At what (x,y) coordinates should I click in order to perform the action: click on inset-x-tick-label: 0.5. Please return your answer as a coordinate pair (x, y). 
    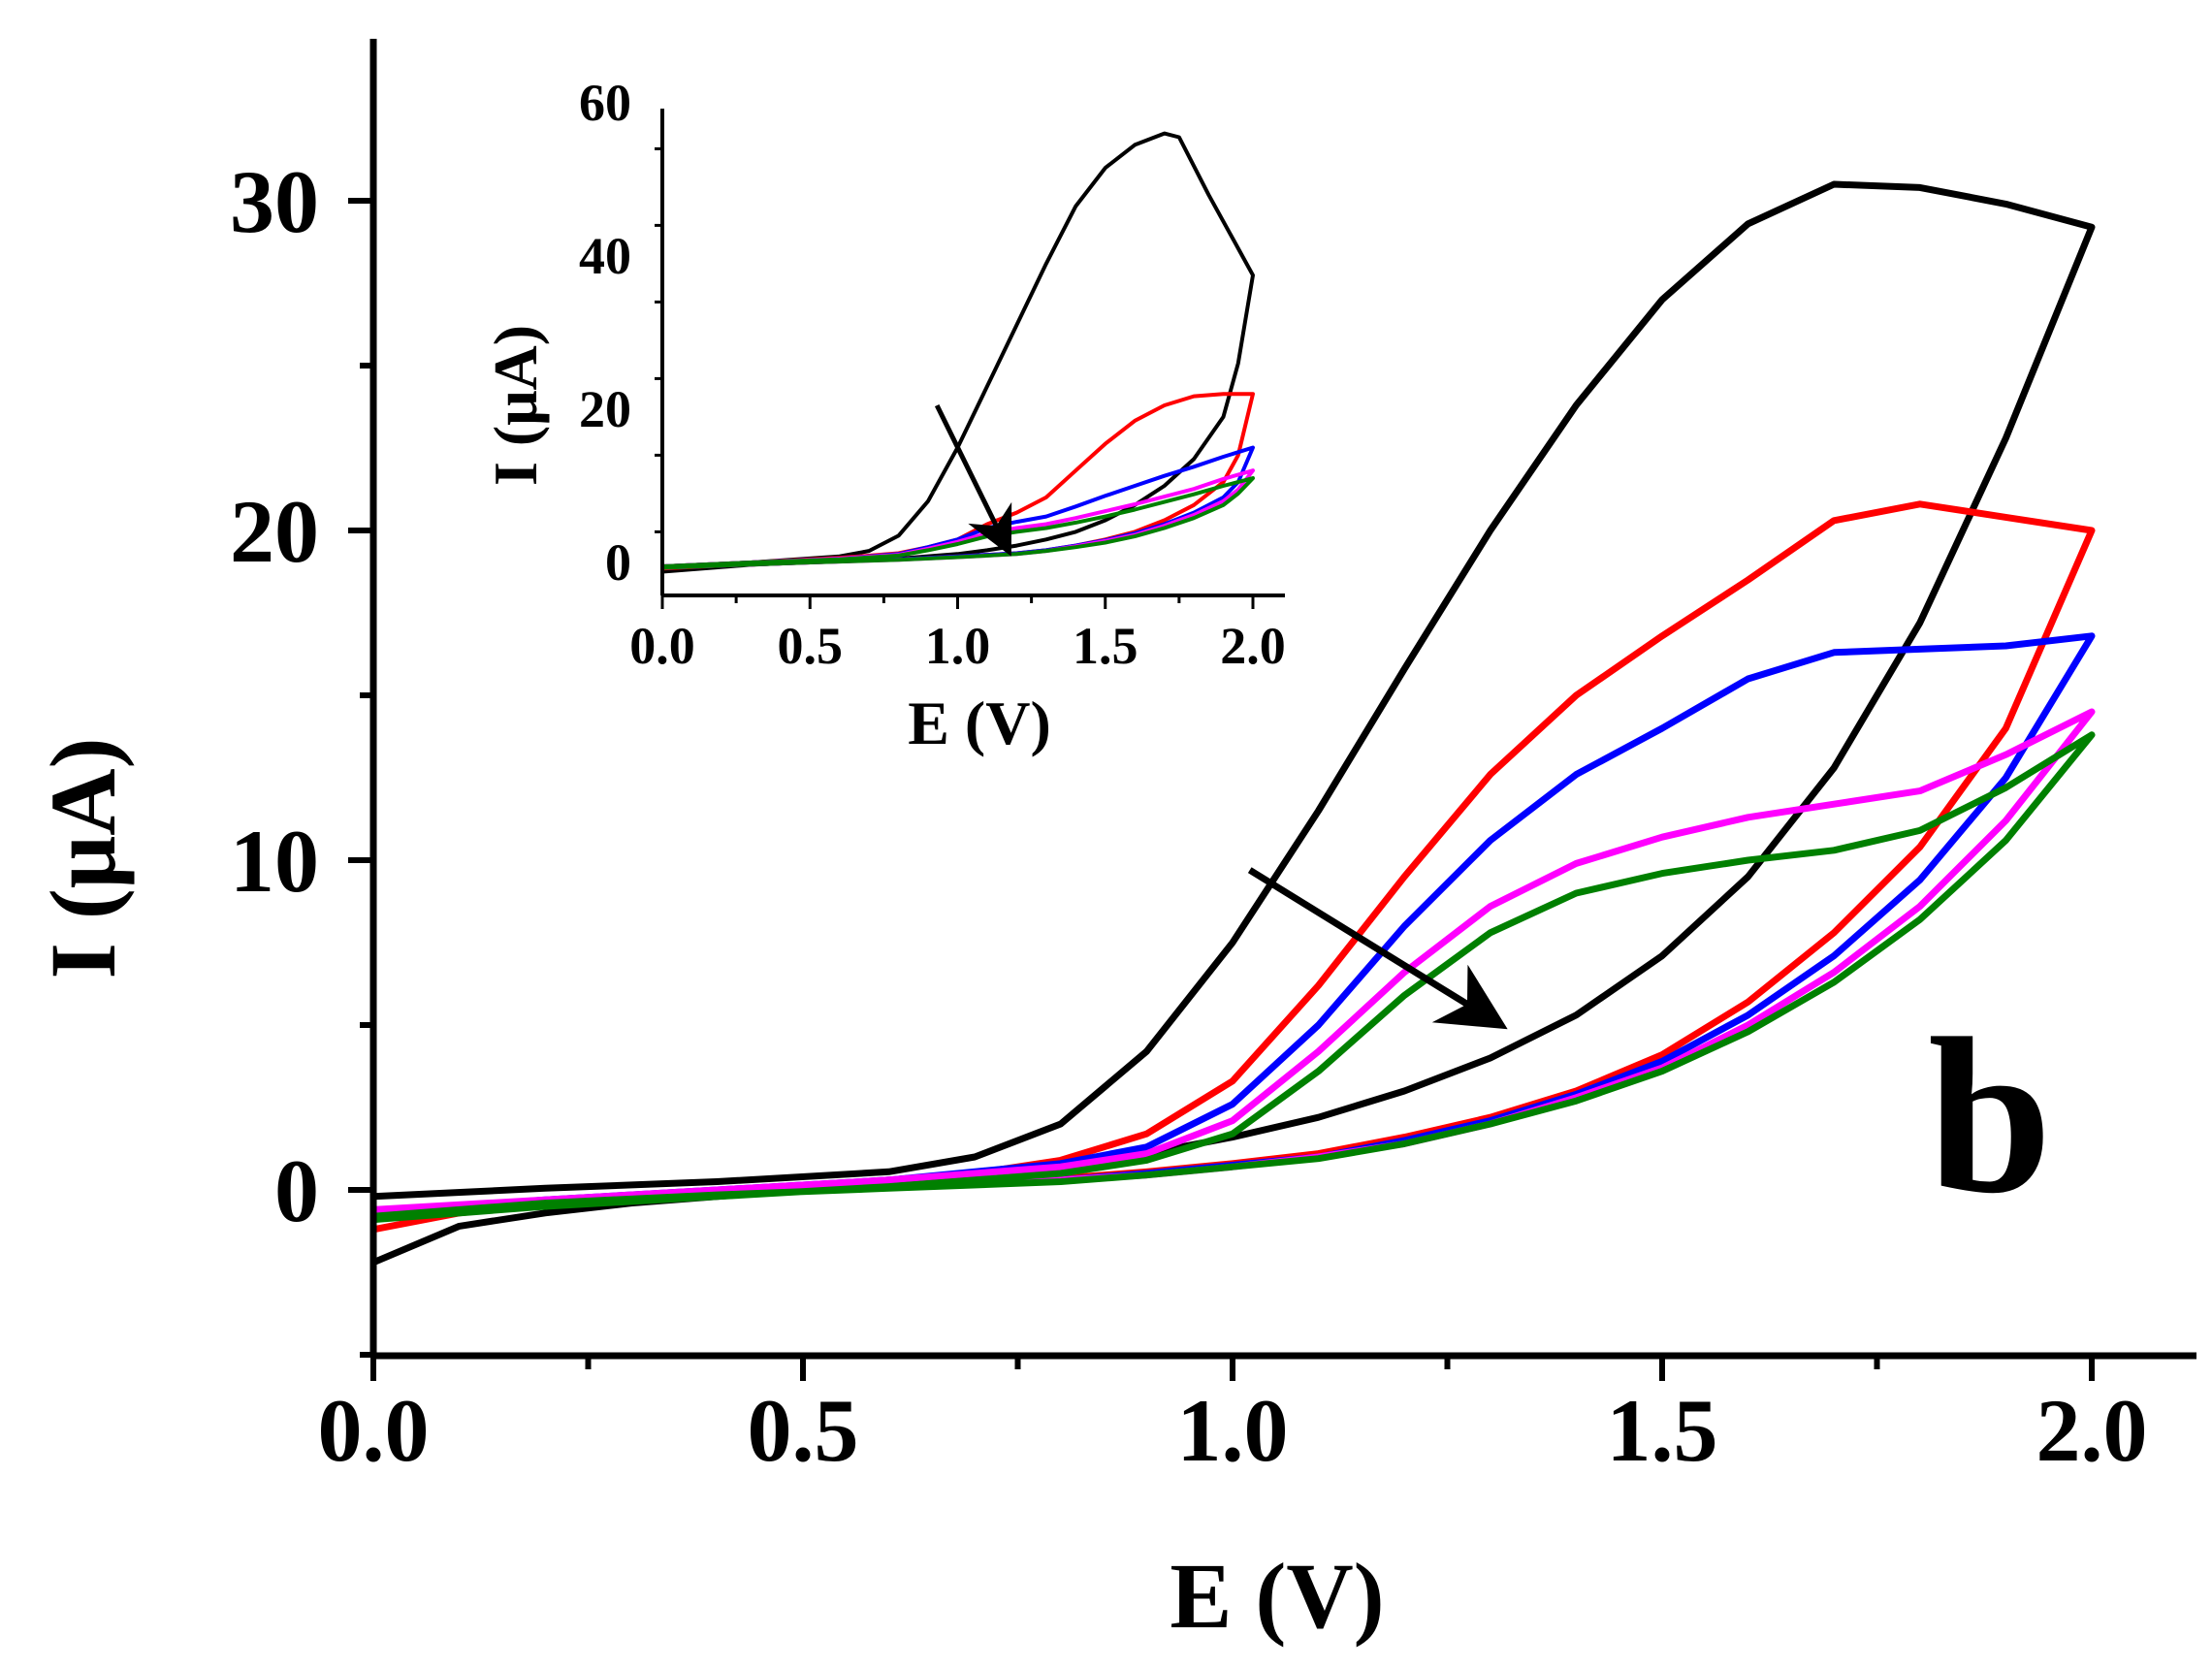
    Looking at the image, I should click on (811, 646).